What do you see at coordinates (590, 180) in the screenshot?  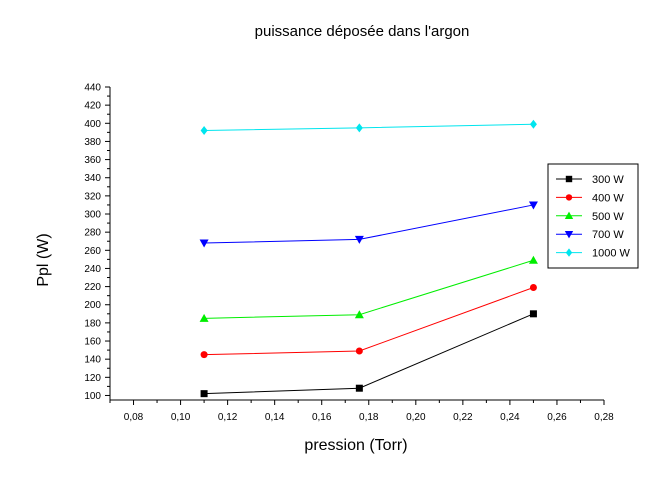 I see `legend-item: 300 W` at bounding box center [590, 180].